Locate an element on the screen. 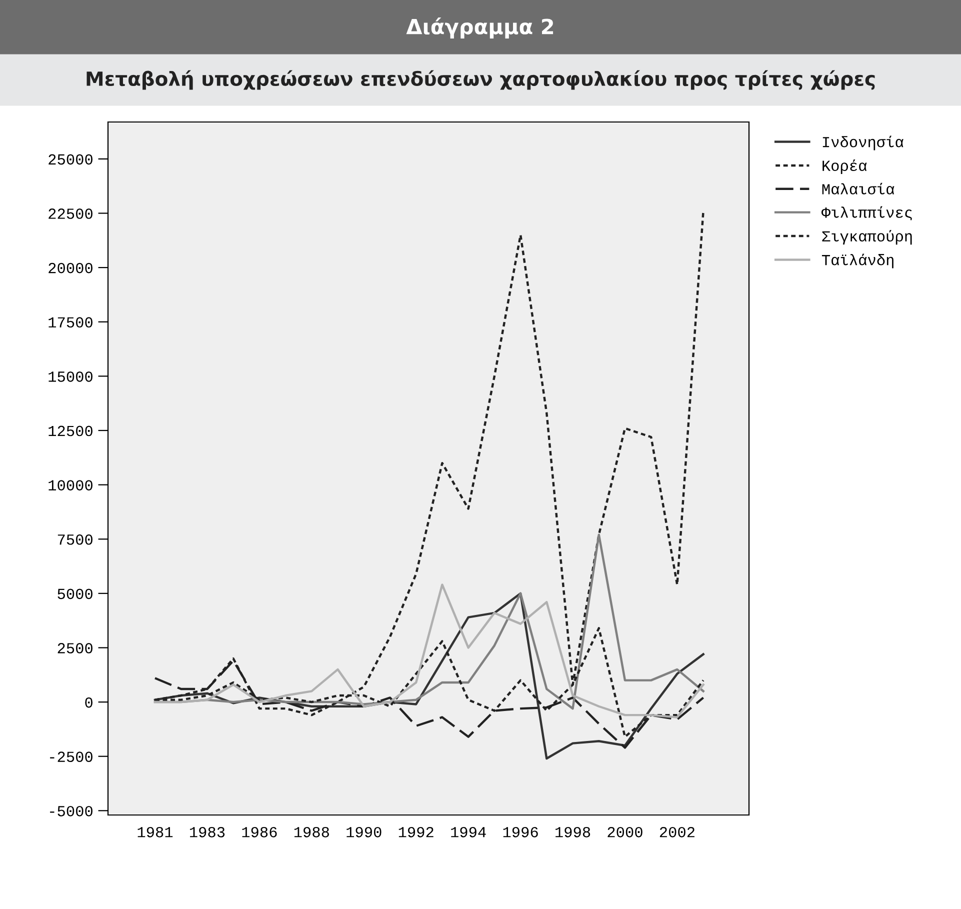  y-tick-label: 10000 is located at coordinates (70, 485).